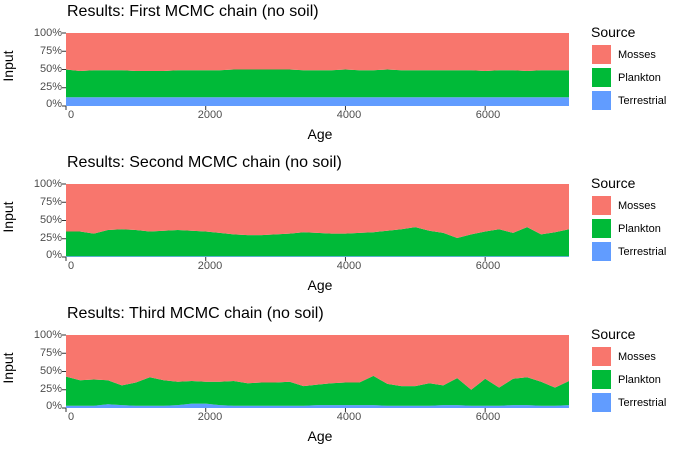  I want to click on chart-title: Results: Third MCMC chain (no soil), so click(195, 313).